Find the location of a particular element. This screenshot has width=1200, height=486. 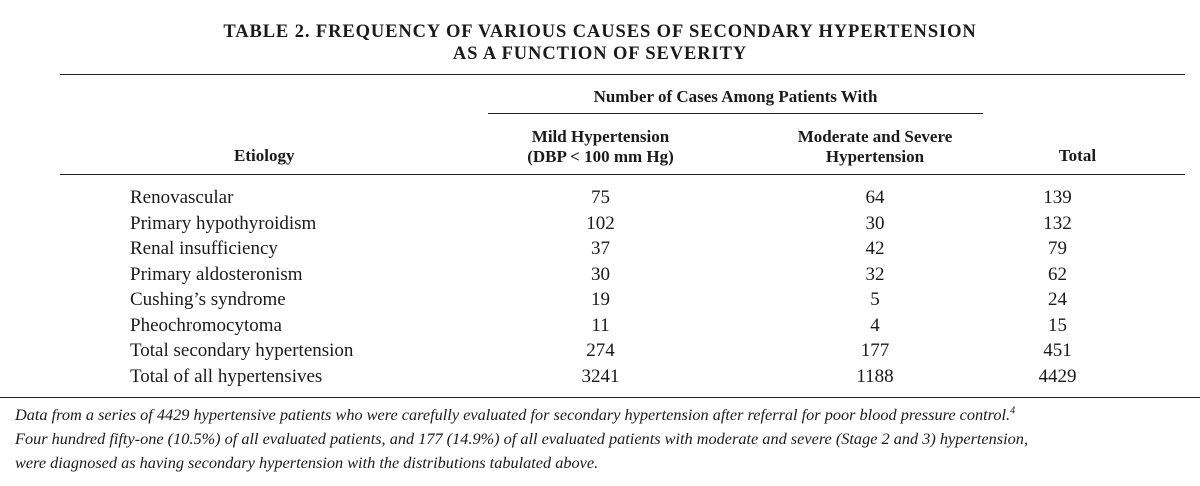

row-total-value: 62 is located at coordinates (1057, 274).